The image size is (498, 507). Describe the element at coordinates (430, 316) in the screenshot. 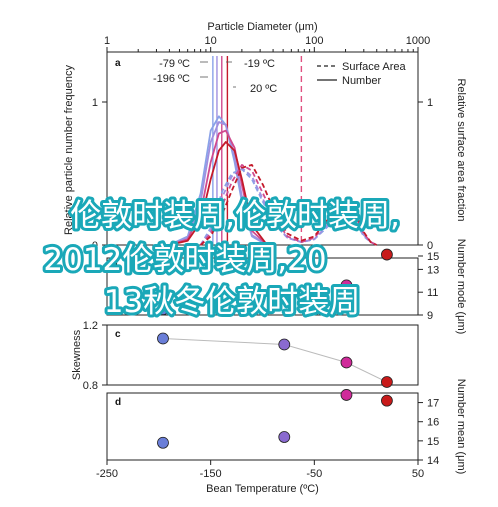

I see `y-tick-label: 9` at that location.